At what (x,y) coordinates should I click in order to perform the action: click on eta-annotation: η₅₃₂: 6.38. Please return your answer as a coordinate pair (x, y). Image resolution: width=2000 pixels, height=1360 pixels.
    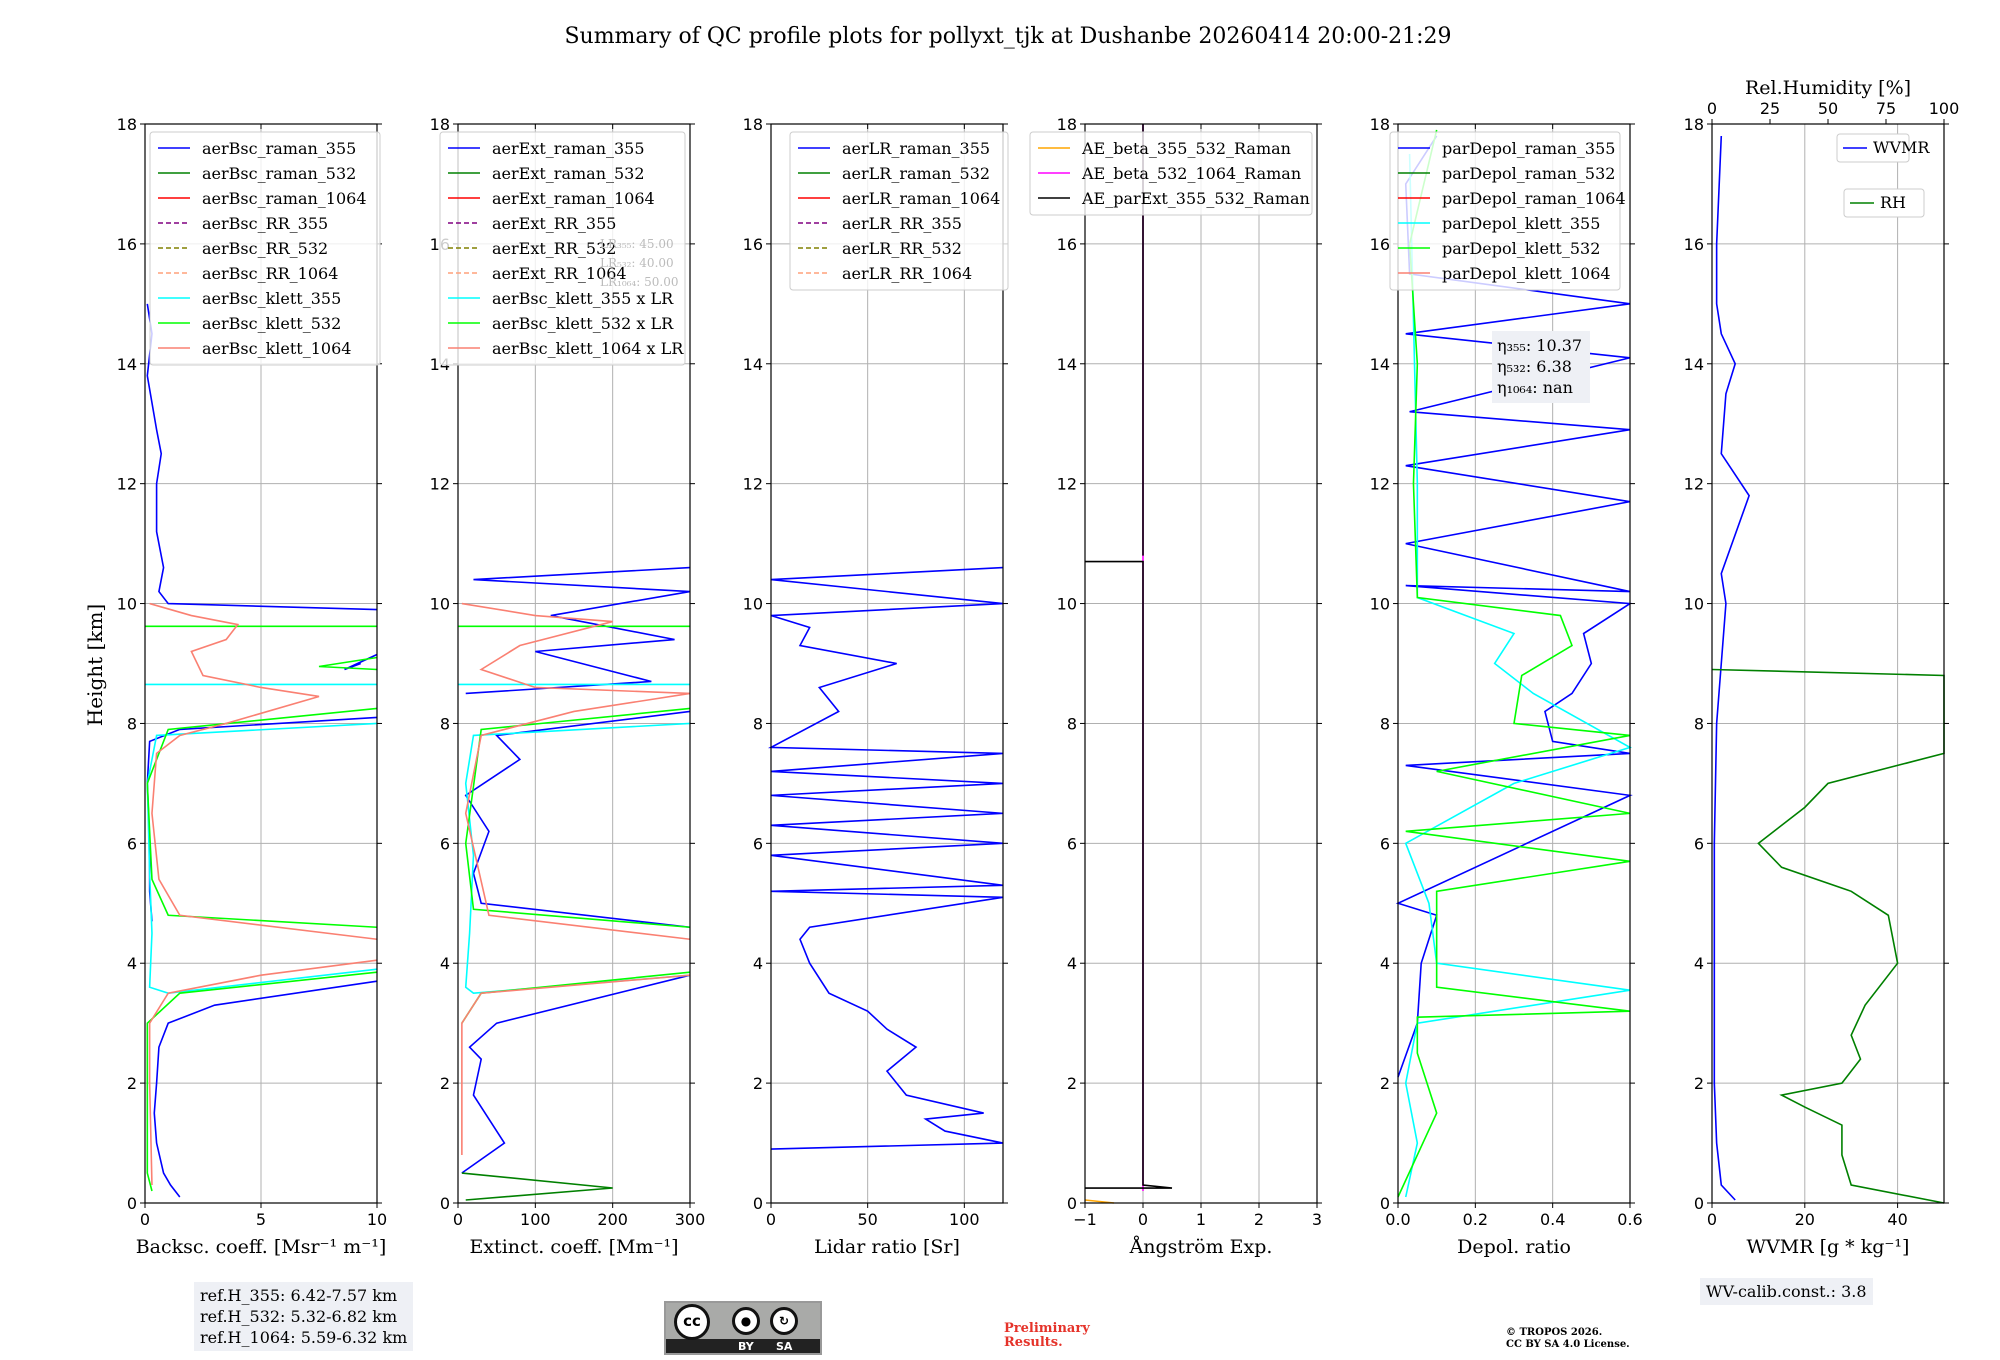
    Looking at the image, I should click on (1534, 366).